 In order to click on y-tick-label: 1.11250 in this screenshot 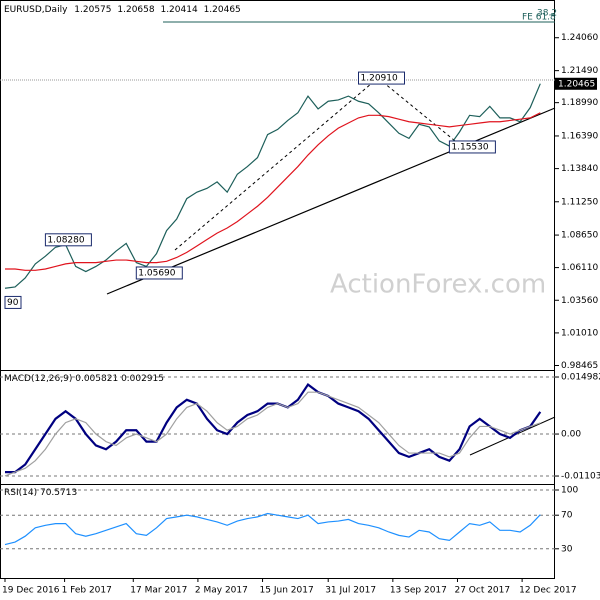, I will do `click(579, 202)`.